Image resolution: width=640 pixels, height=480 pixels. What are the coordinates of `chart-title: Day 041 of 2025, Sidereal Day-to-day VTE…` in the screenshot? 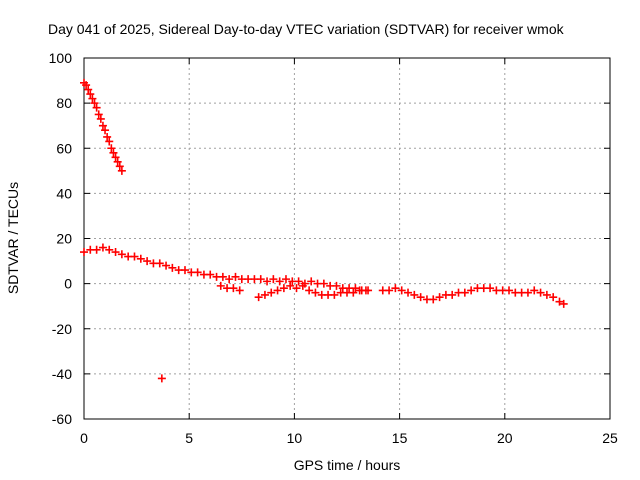 It's located at (306, 29).